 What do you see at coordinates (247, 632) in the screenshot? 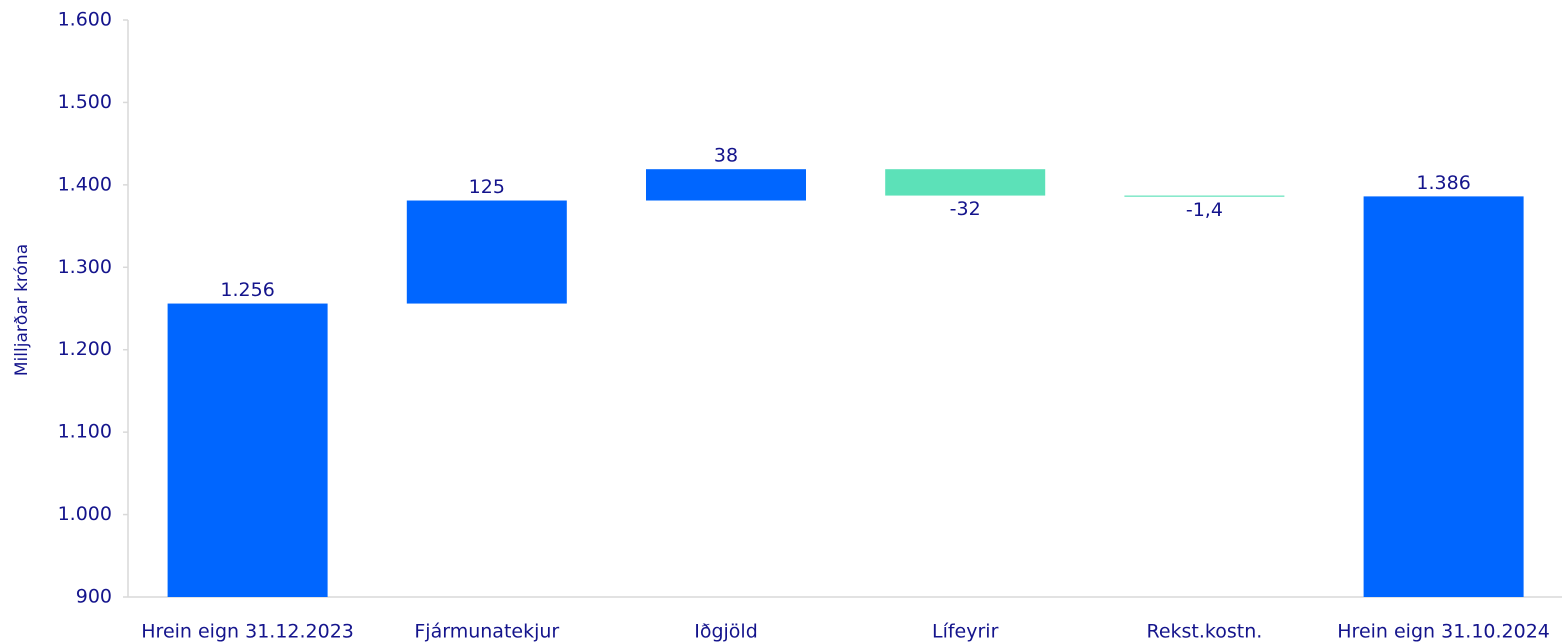
I see `x-tick-label: Hrein eign 31.12.2023` at bounding box center [247, 632].